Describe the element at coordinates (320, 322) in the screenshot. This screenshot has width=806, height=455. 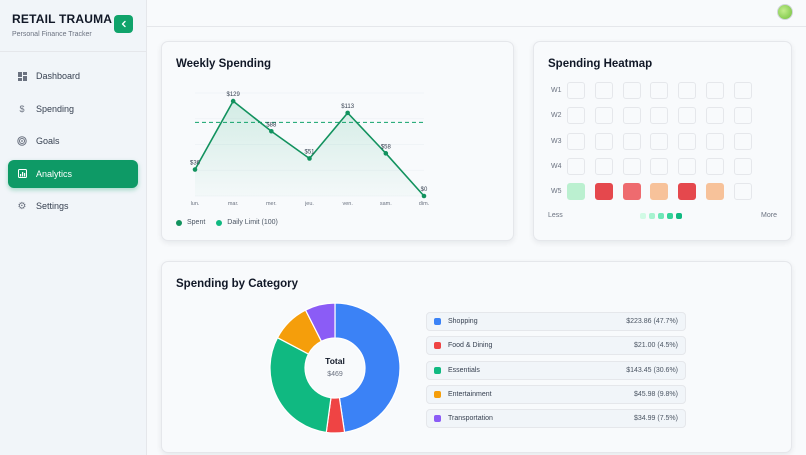
I see `donut-slice-transportation` at that location.